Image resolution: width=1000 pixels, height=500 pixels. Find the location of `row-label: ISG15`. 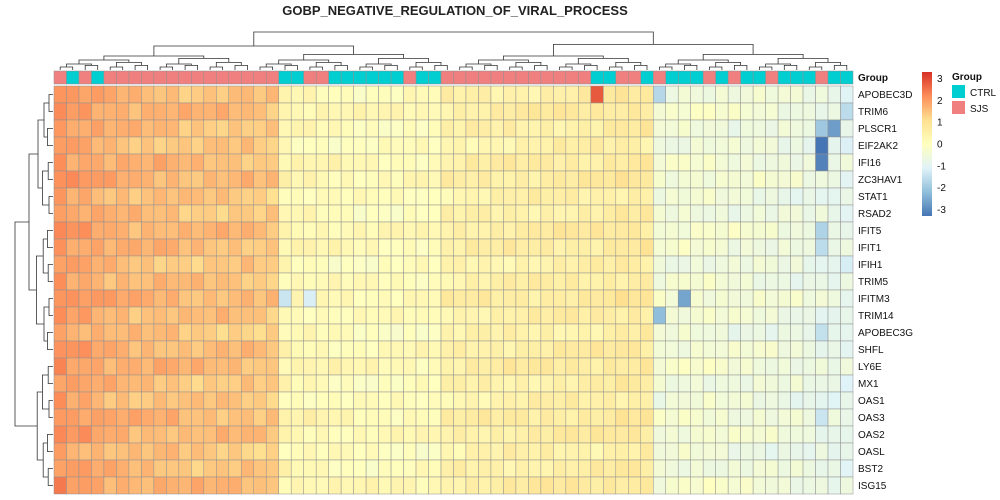

row-label: ISG15 is located at coordinates (872, 486).